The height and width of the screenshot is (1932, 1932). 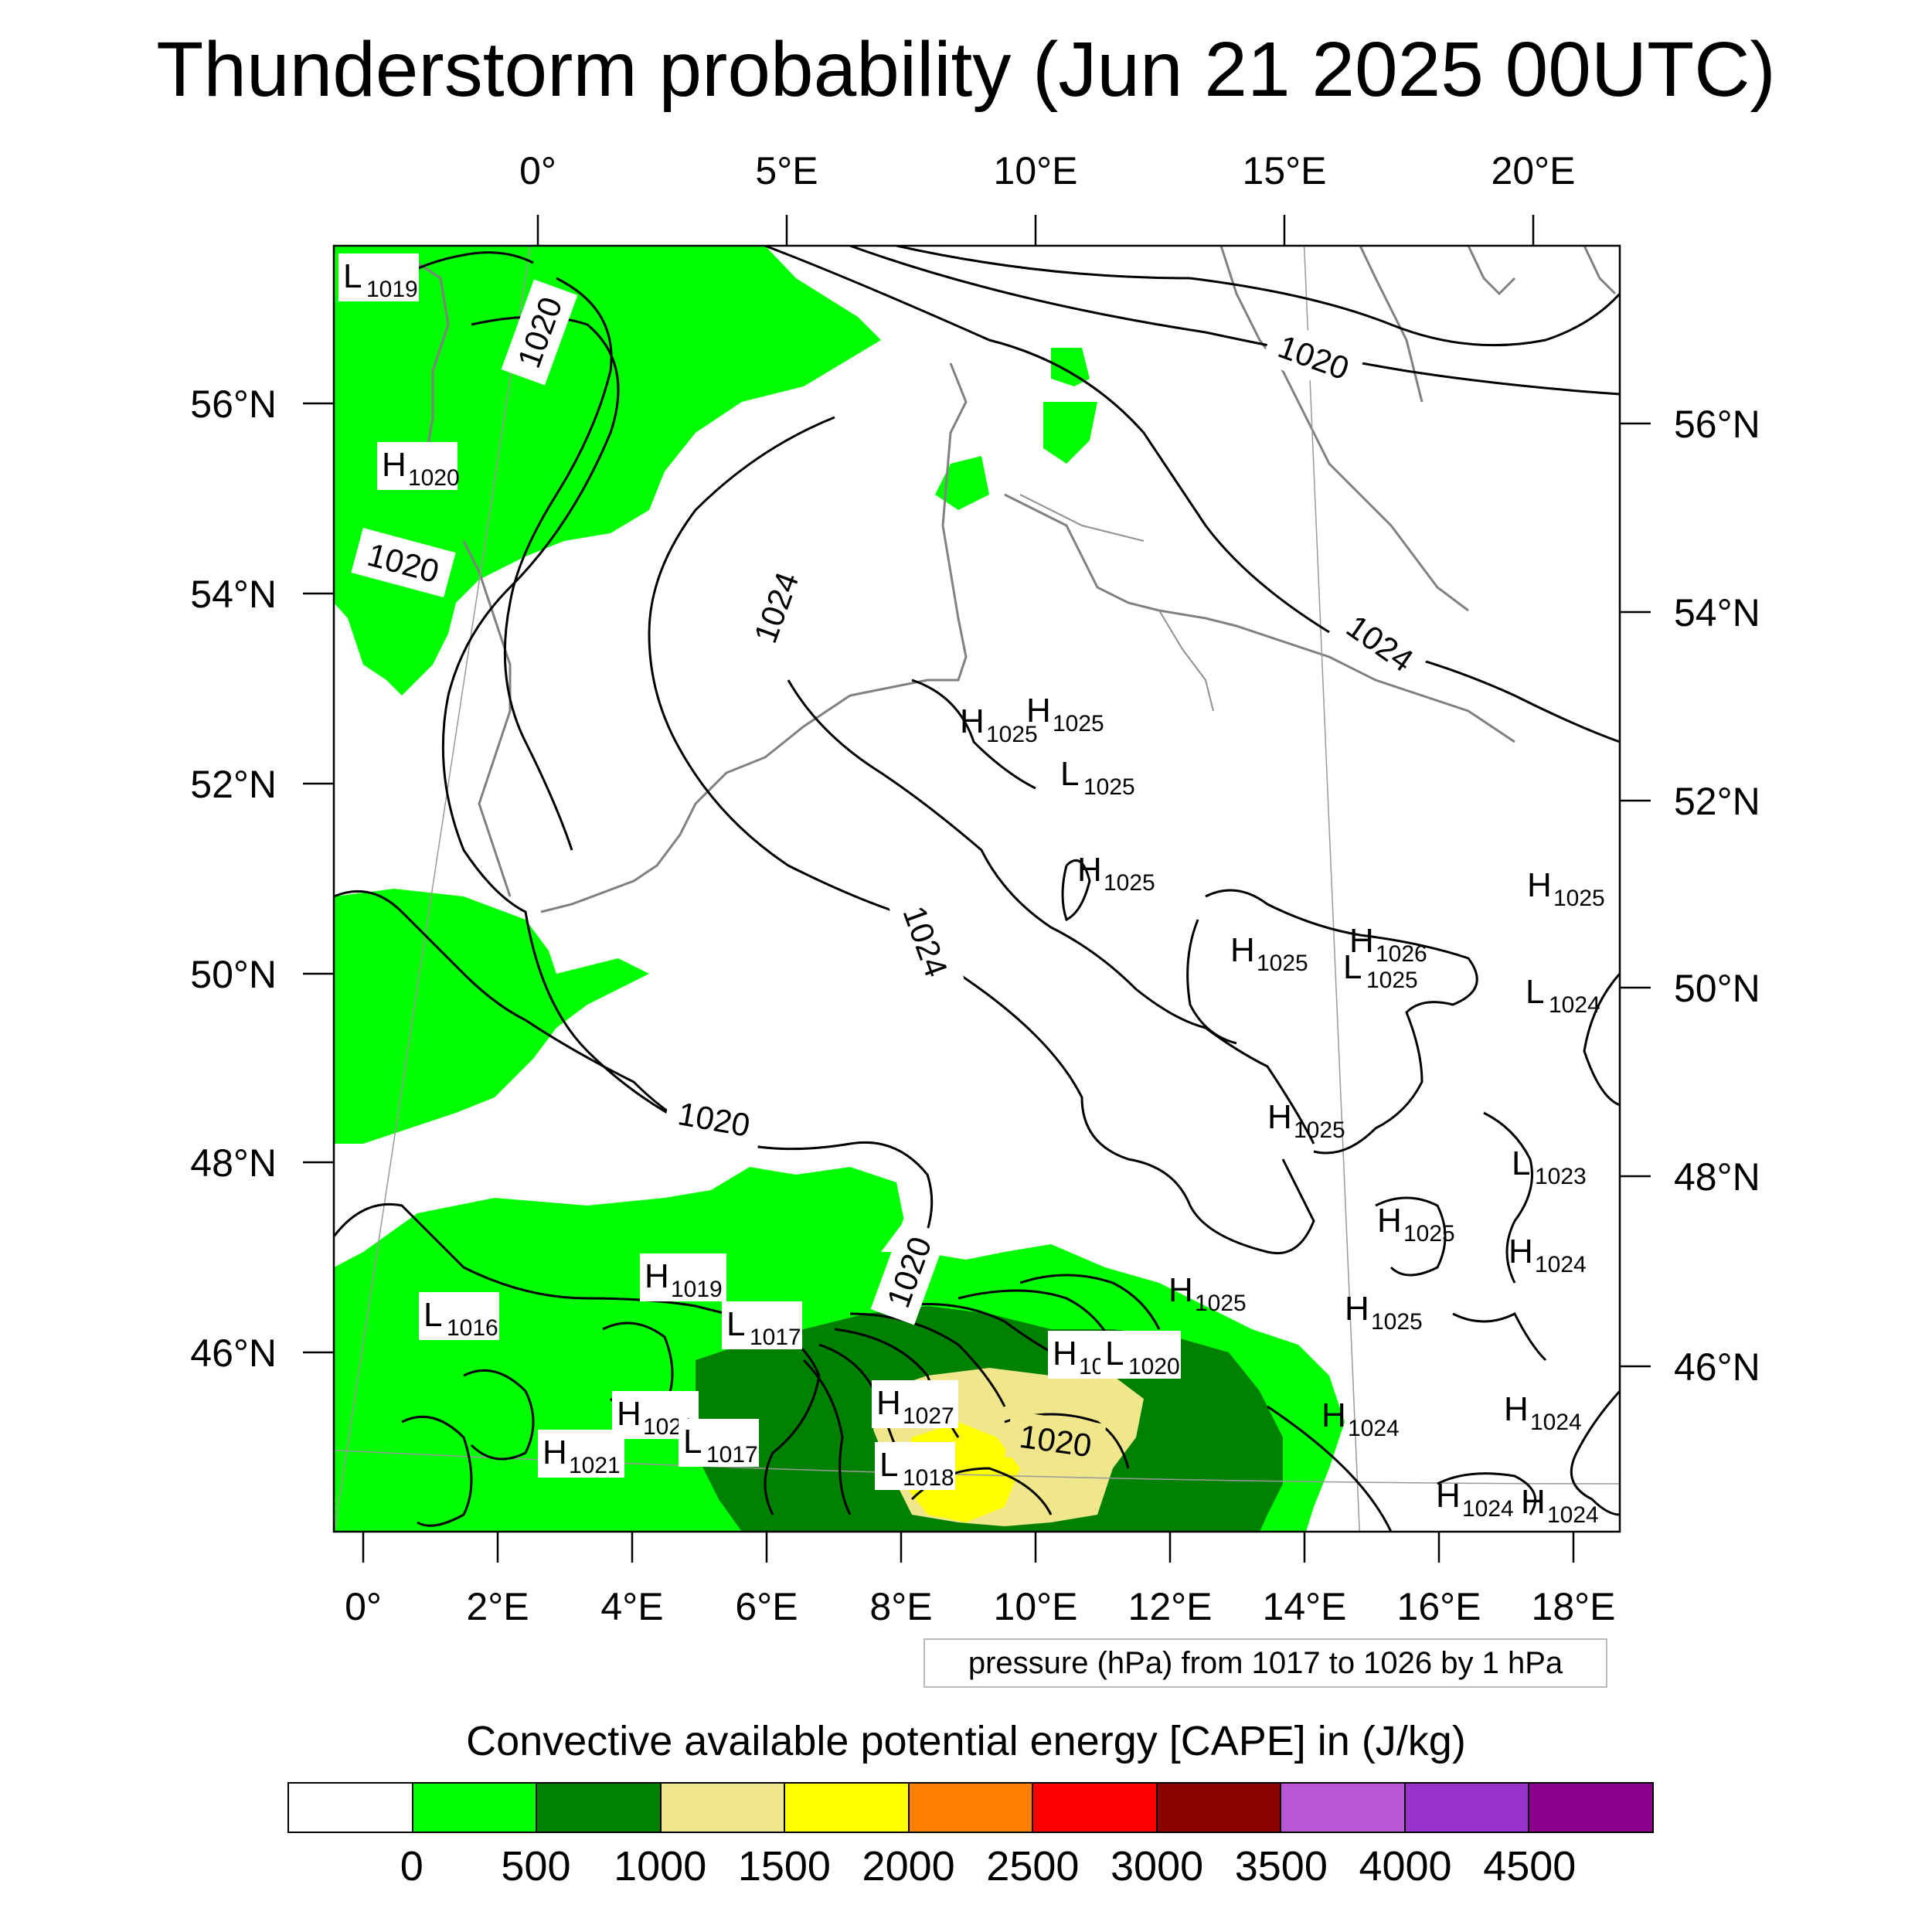 What do you see at coordinates (1036, 170) in the screenshot?
I see `top-lon-tick: 10°E` at bounding box center [1036, 170].